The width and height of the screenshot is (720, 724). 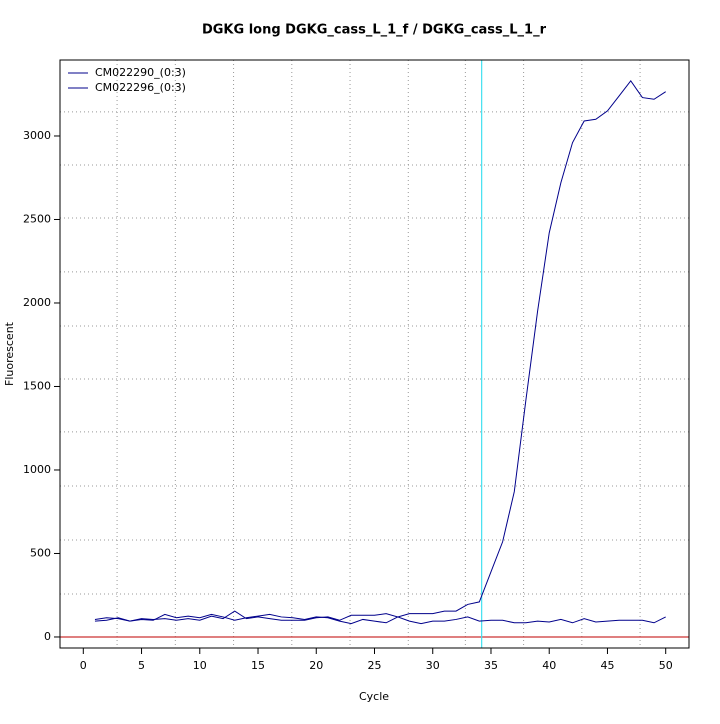 I want to click on y-axis-label: Fluorescent, so click(x=9, y=353).